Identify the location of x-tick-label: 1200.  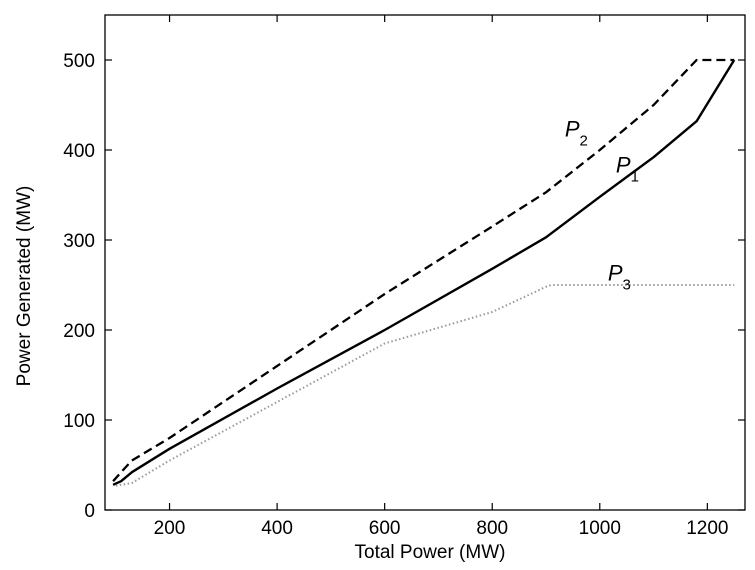
(707, 528).